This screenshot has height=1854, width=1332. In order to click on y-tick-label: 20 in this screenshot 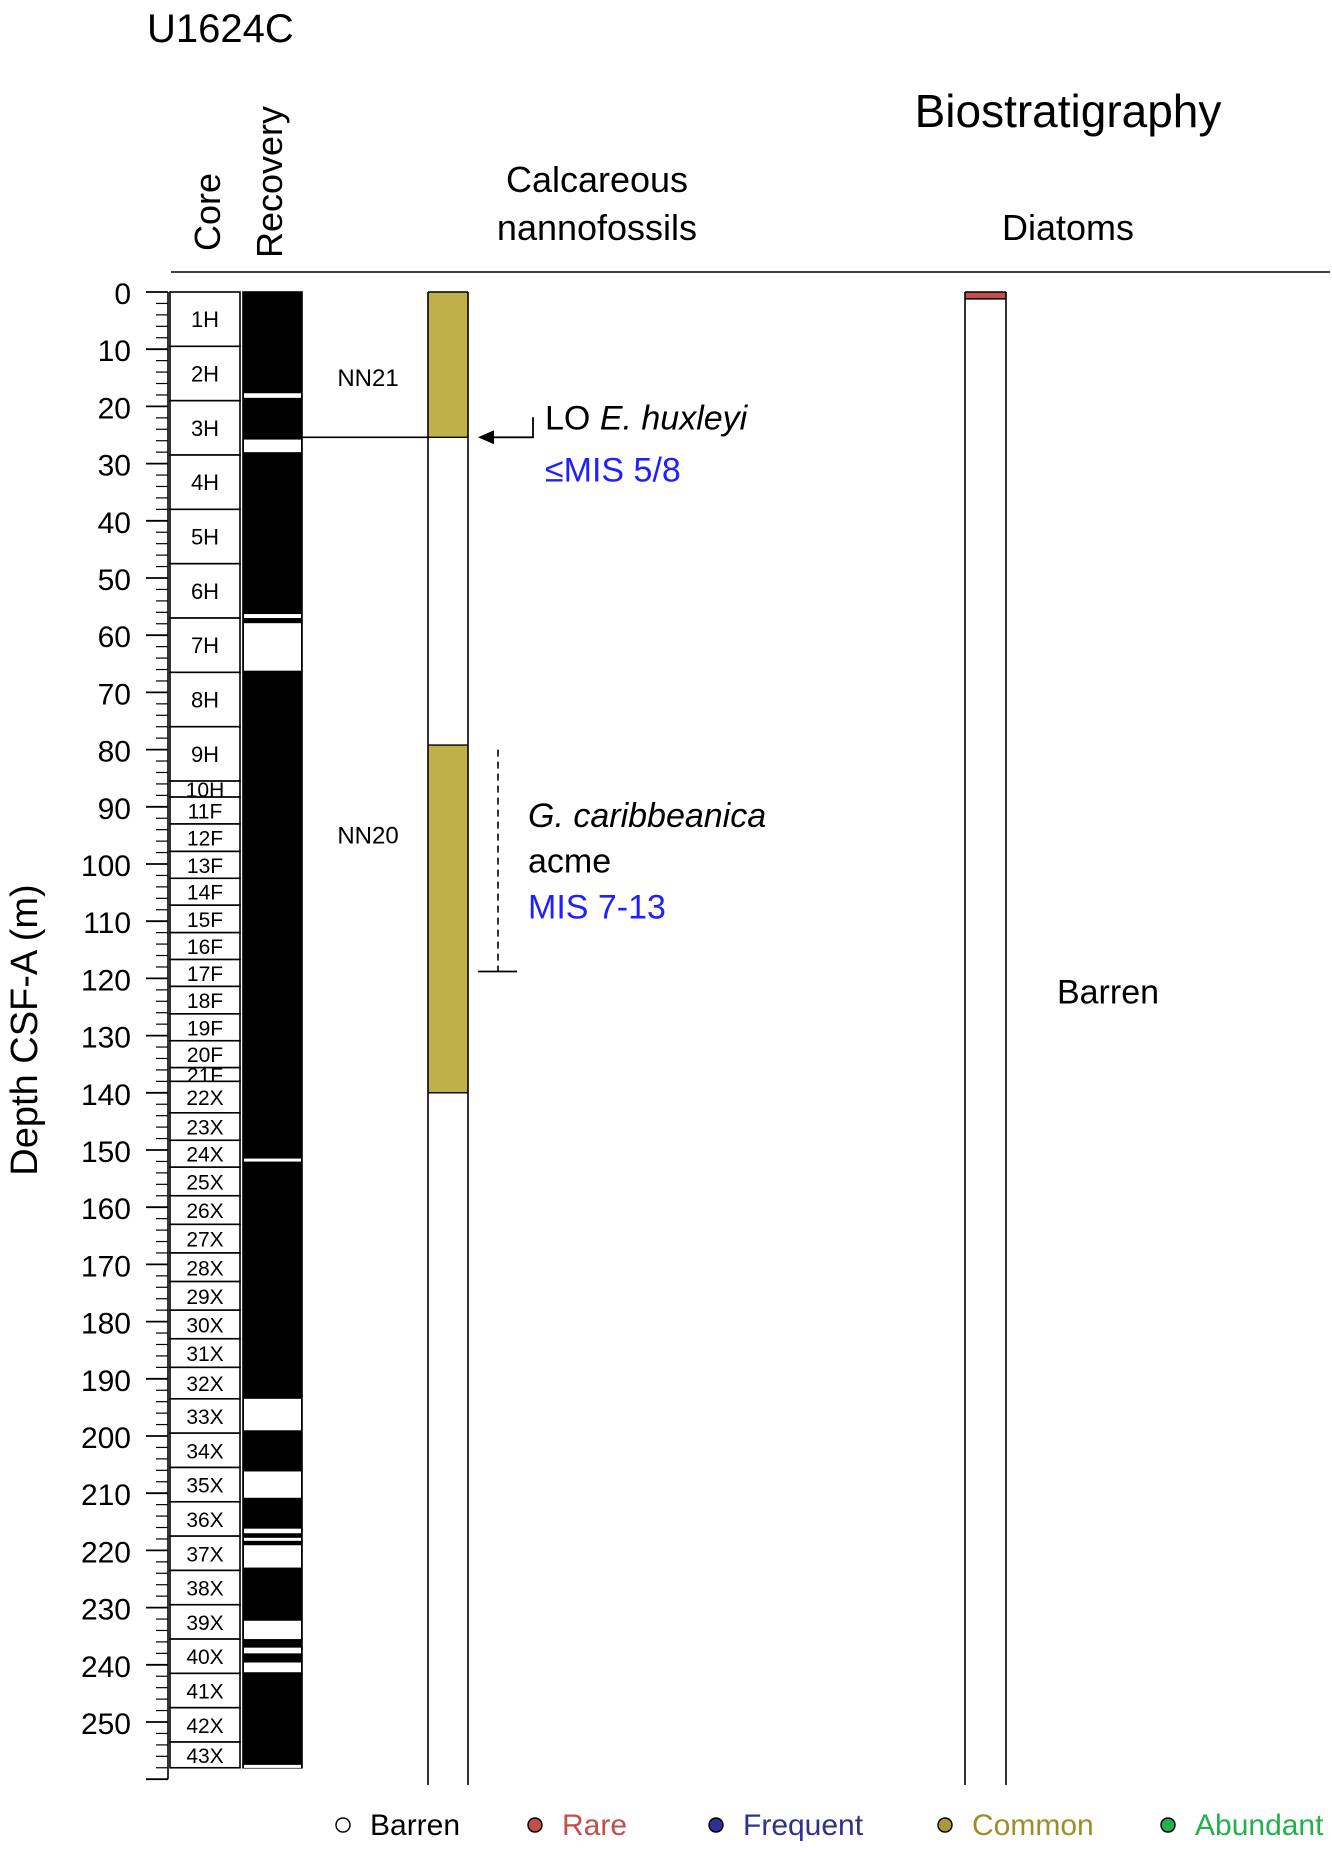, I will do `click(114, 408)`.